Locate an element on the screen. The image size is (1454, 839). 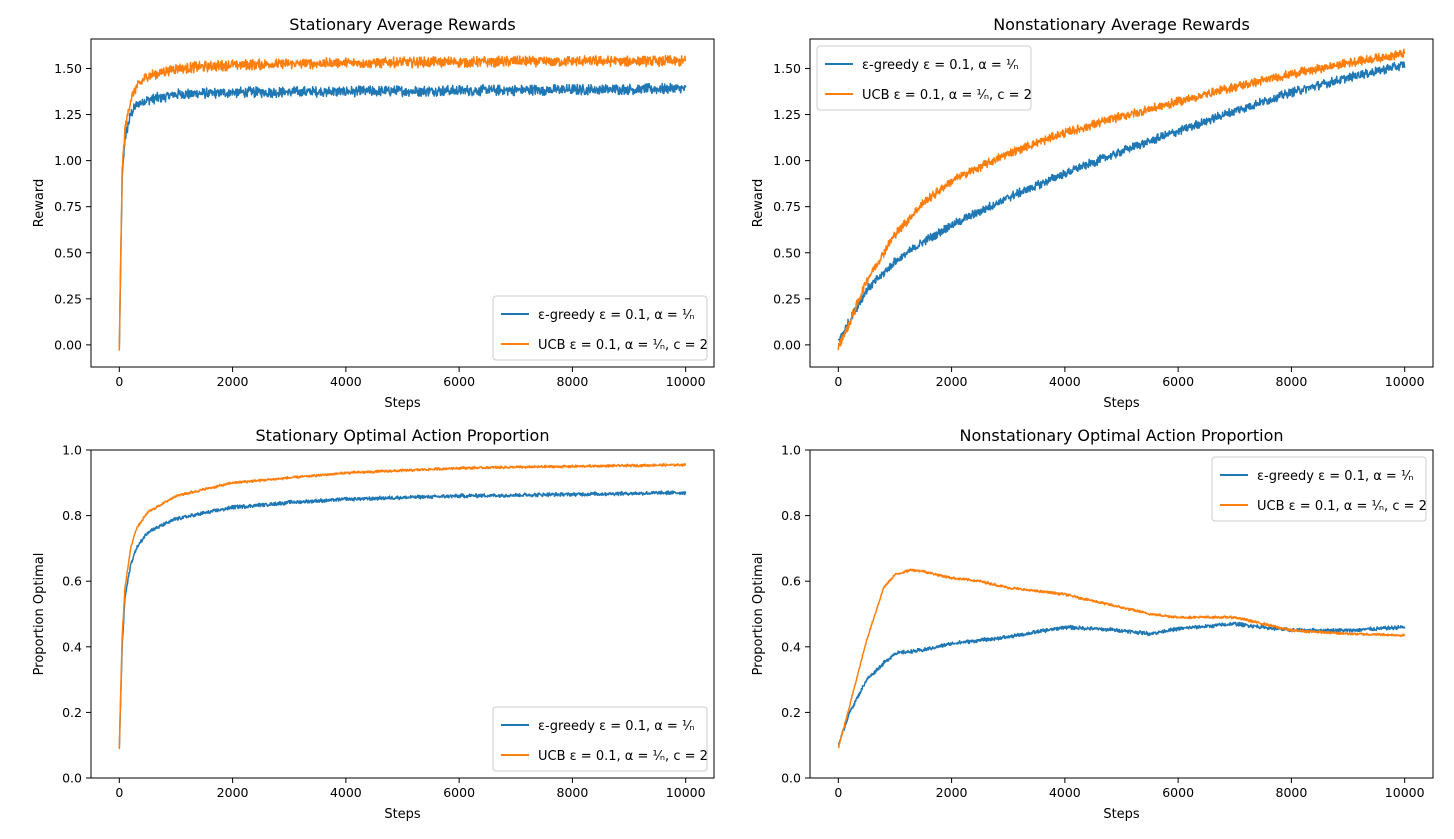
chart-title: Nonstationary Average Rewards is located at coordinates (1121, 24).